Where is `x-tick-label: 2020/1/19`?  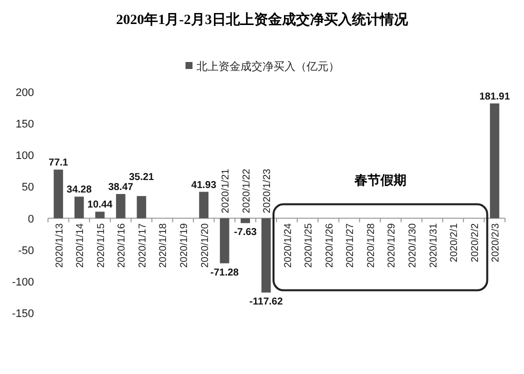
x-tick-label: 2020/1/19 is located at coordinates (184, 245).